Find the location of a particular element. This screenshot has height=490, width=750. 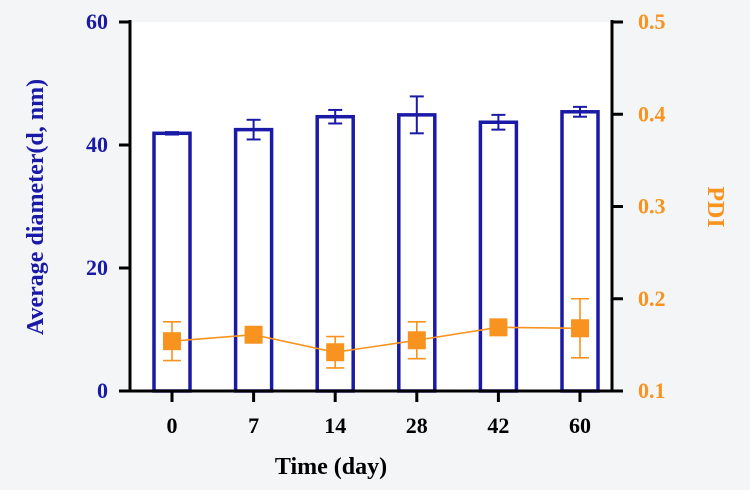

y-axis-title: Average diameter(d, nm) is located at coordinates (36, 207).